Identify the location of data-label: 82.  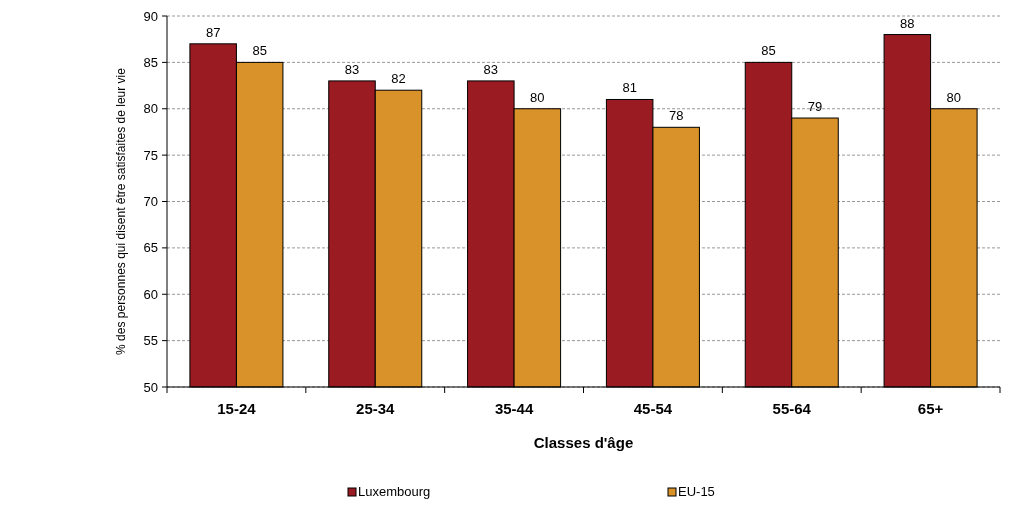
(398, 79).